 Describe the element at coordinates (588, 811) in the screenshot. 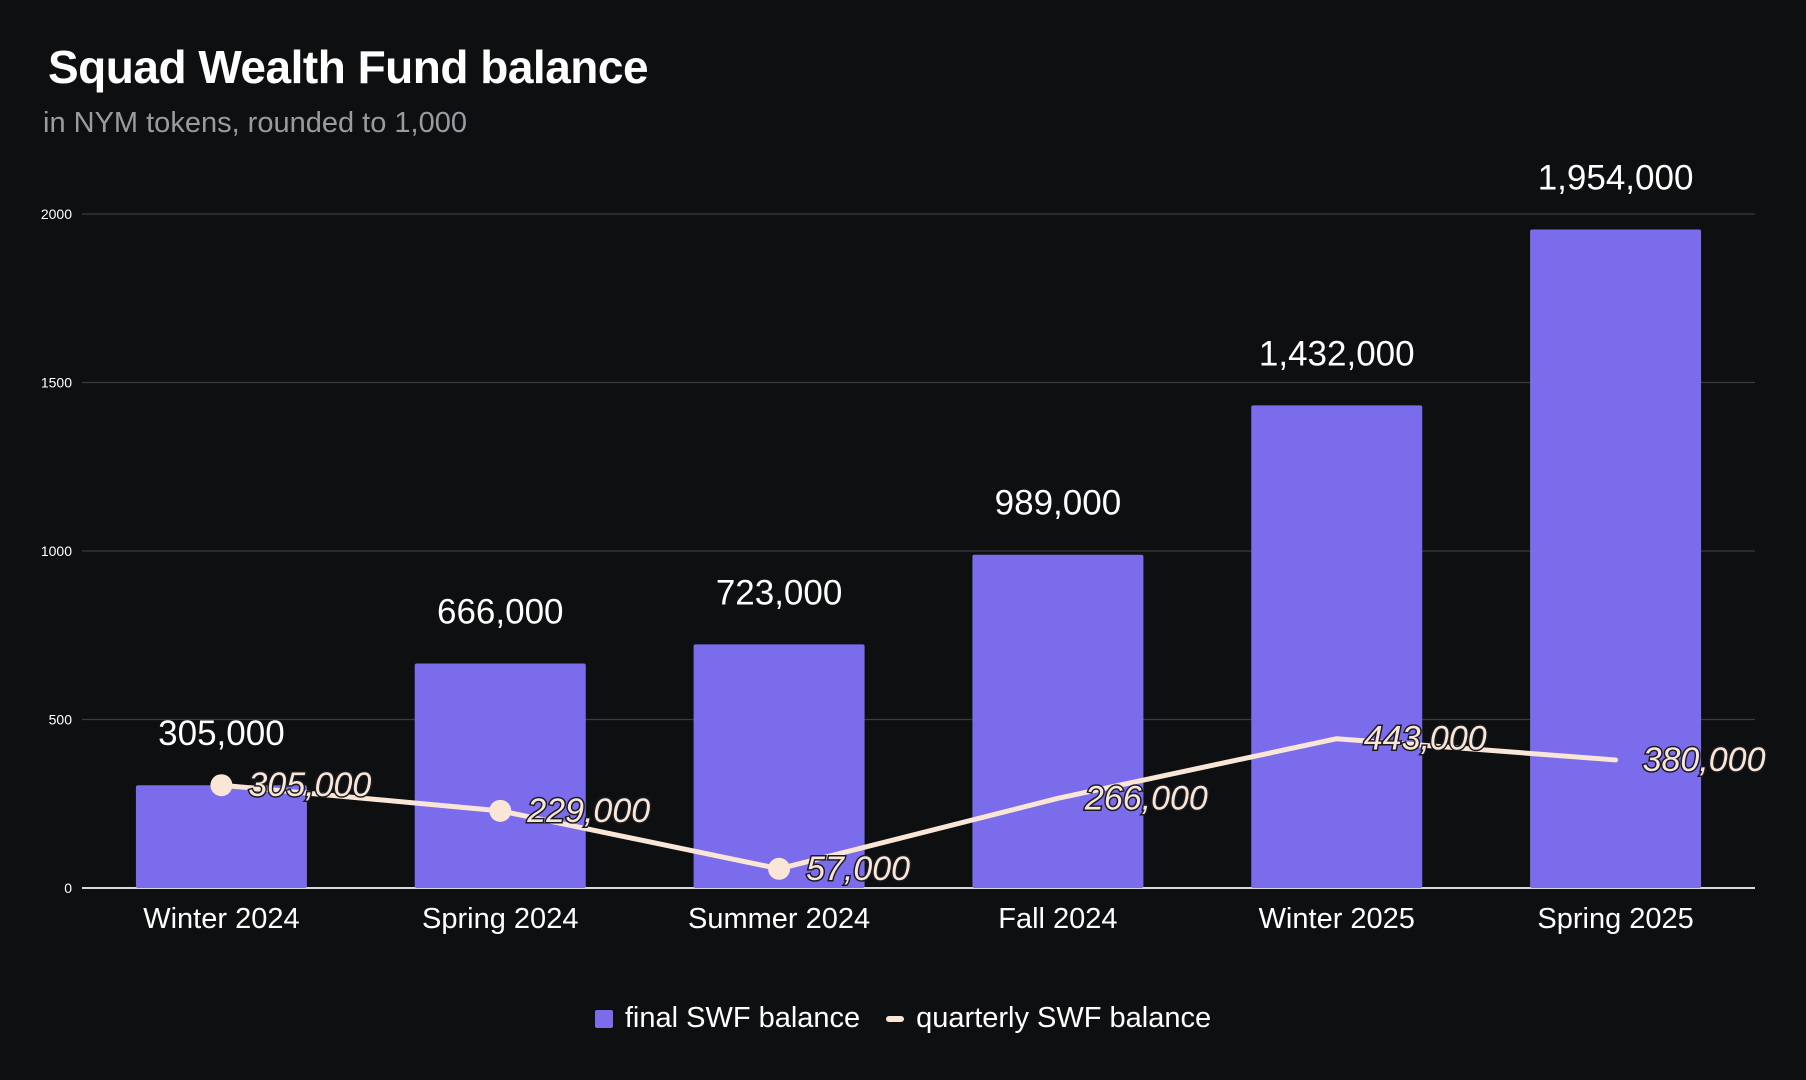

I see `line-data-label: 229,000` at that location.